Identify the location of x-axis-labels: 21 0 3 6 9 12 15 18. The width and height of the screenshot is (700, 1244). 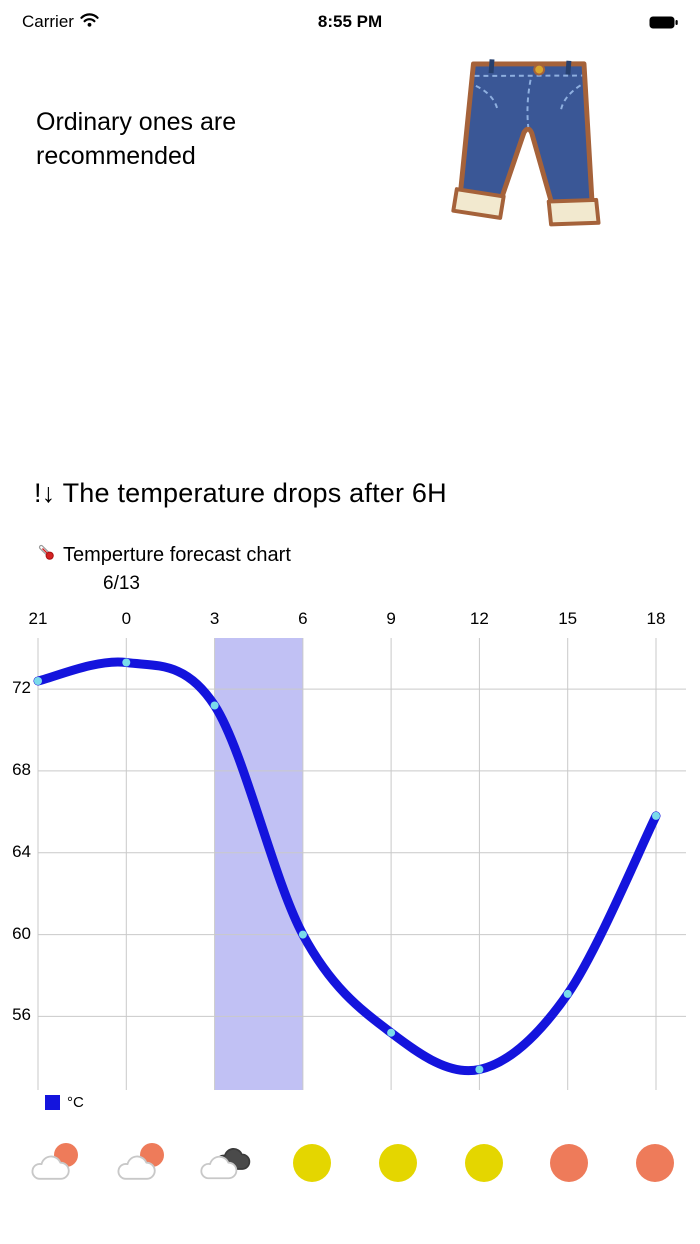
(350, 620).